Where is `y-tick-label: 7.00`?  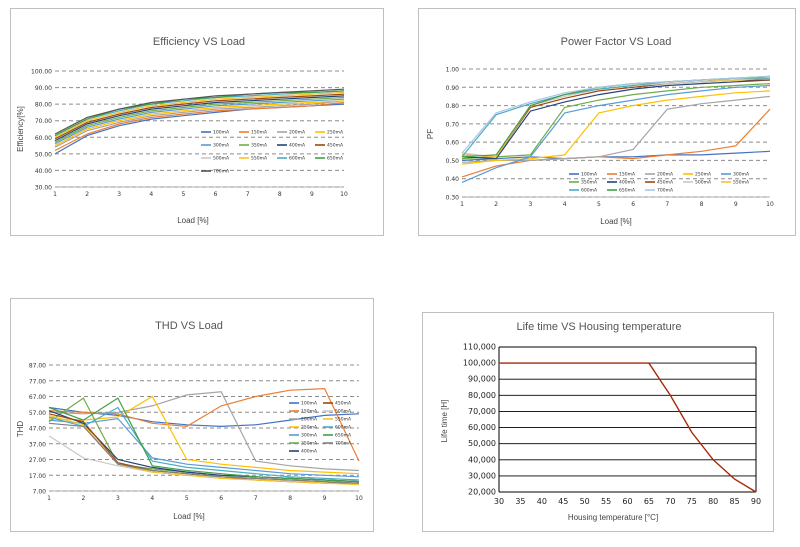
y-tick-label: 7.00 is located at coordinates (40, 492).